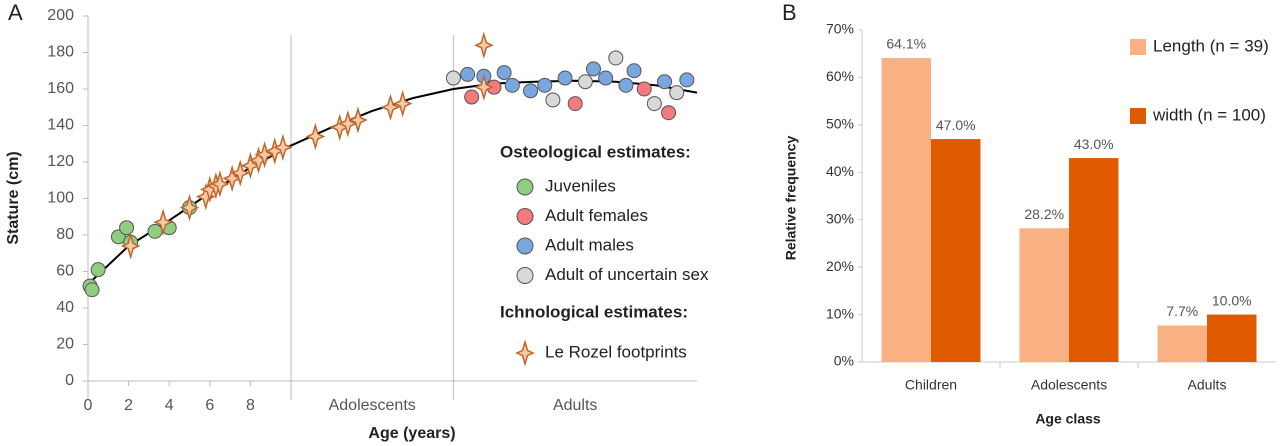 The height and width of the screenshot is (446, 1280). What do you see at coordinates (209, 405) in the screenshot?
I see `x-tick-label: 6` at bounding box center [209, 405].